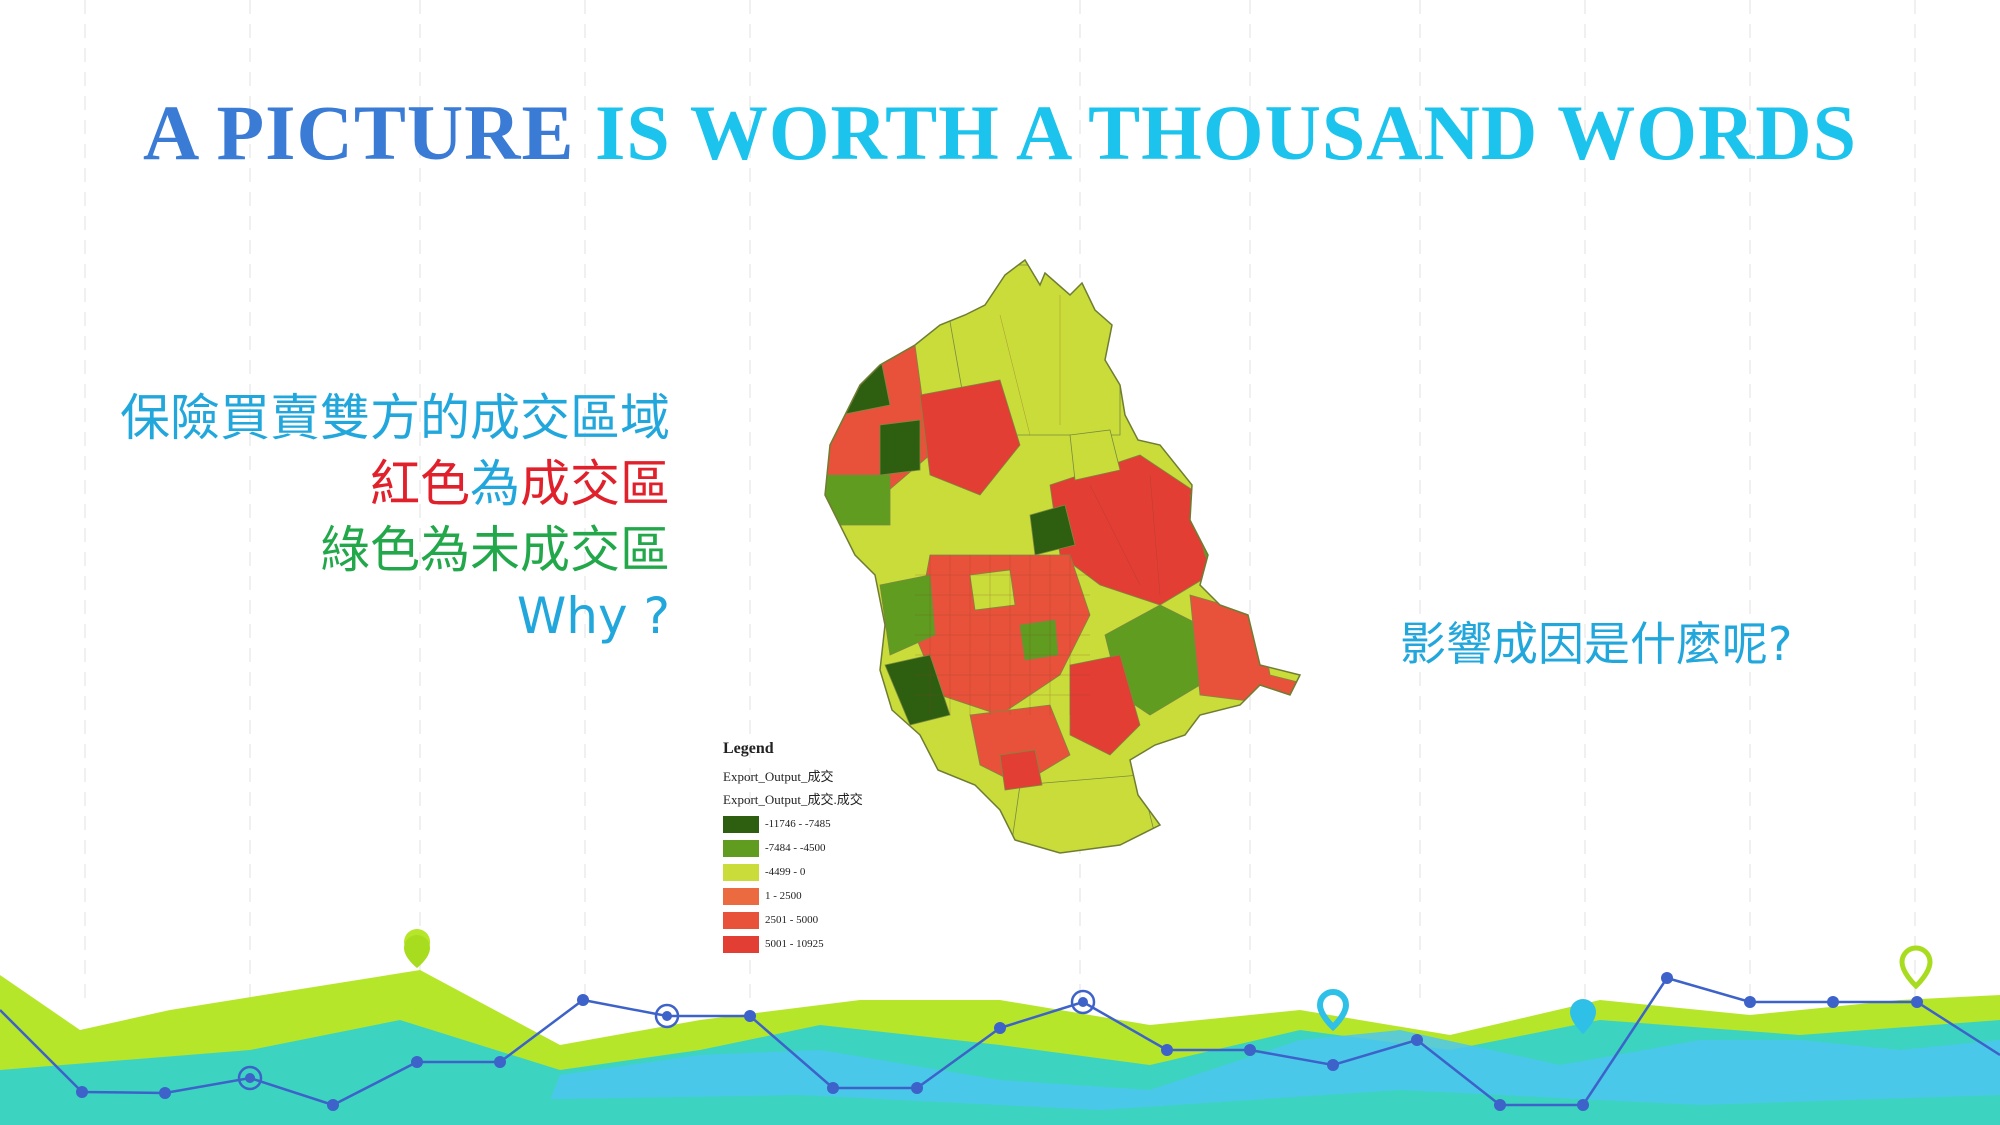 This screenshot has width=2000, height=1125. Describe the element at coordinates (793, 799) in the screenshot. I see `legend-layer-2: Export_Output_成交.成交` at that location.